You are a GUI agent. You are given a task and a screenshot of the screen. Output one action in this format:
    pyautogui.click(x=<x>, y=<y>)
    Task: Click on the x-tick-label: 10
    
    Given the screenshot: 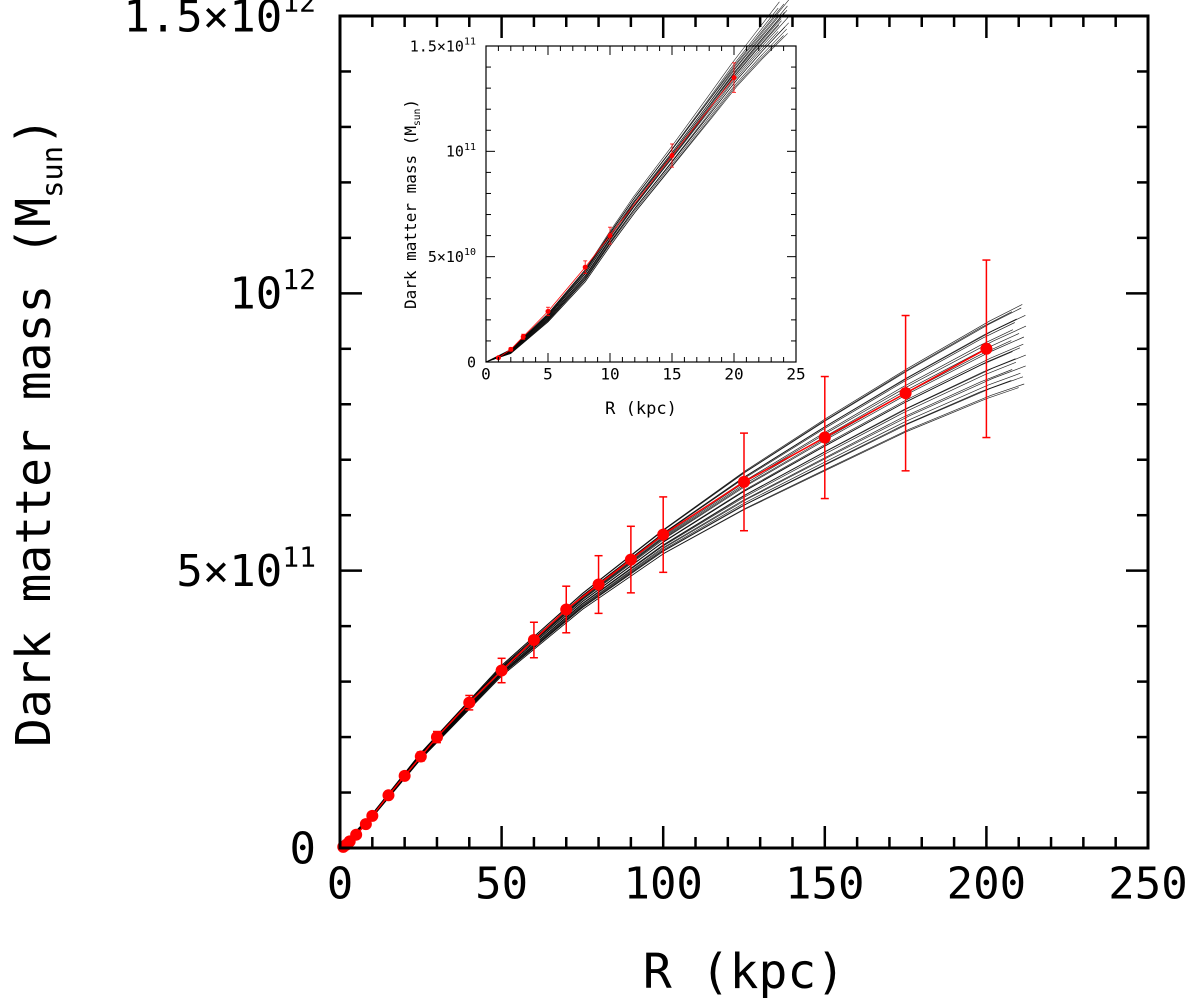 What is the action you would take?
    pyautogui.click(x=609, y=374)
    